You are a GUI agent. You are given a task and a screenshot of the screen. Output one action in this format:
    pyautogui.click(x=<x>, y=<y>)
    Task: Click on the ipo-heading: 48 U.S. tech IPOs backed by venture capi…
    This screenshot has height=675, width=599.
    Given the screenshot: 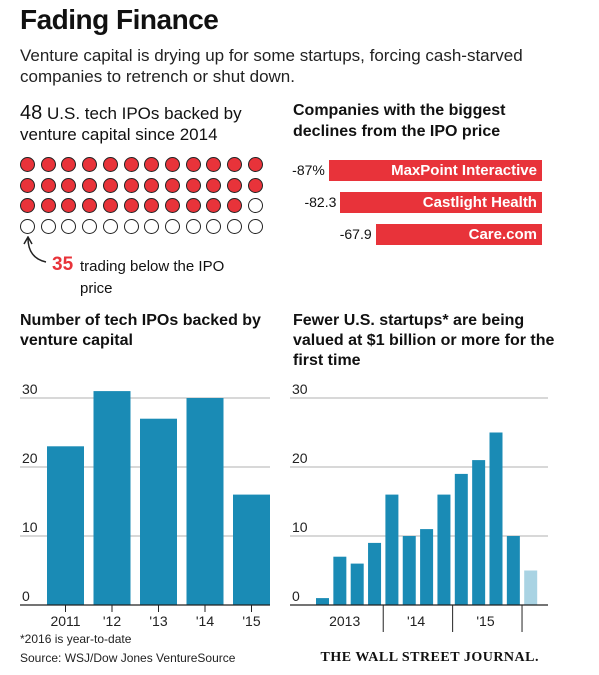 What is the action you would take?
    pyautogui.click(x=155, y=124)
    